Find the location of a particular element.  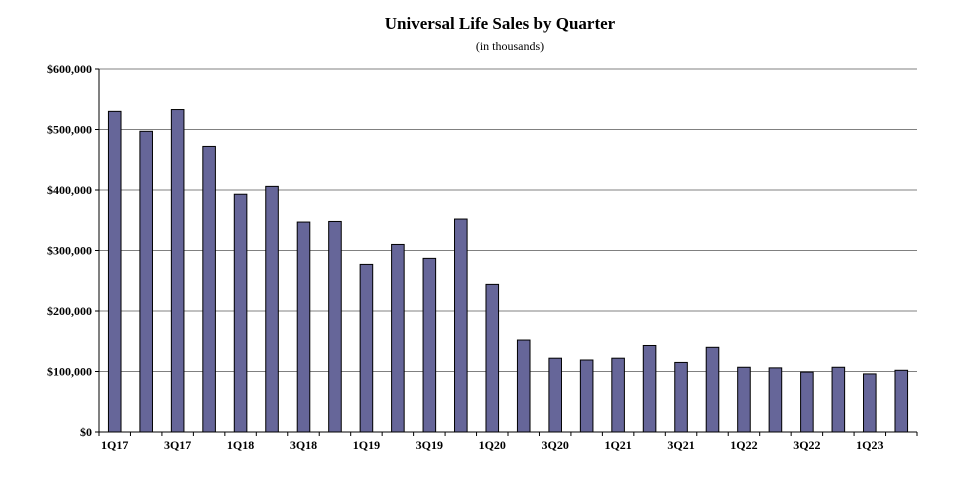

y-tick-label: $400,000 is located at coordinates (69, 190).